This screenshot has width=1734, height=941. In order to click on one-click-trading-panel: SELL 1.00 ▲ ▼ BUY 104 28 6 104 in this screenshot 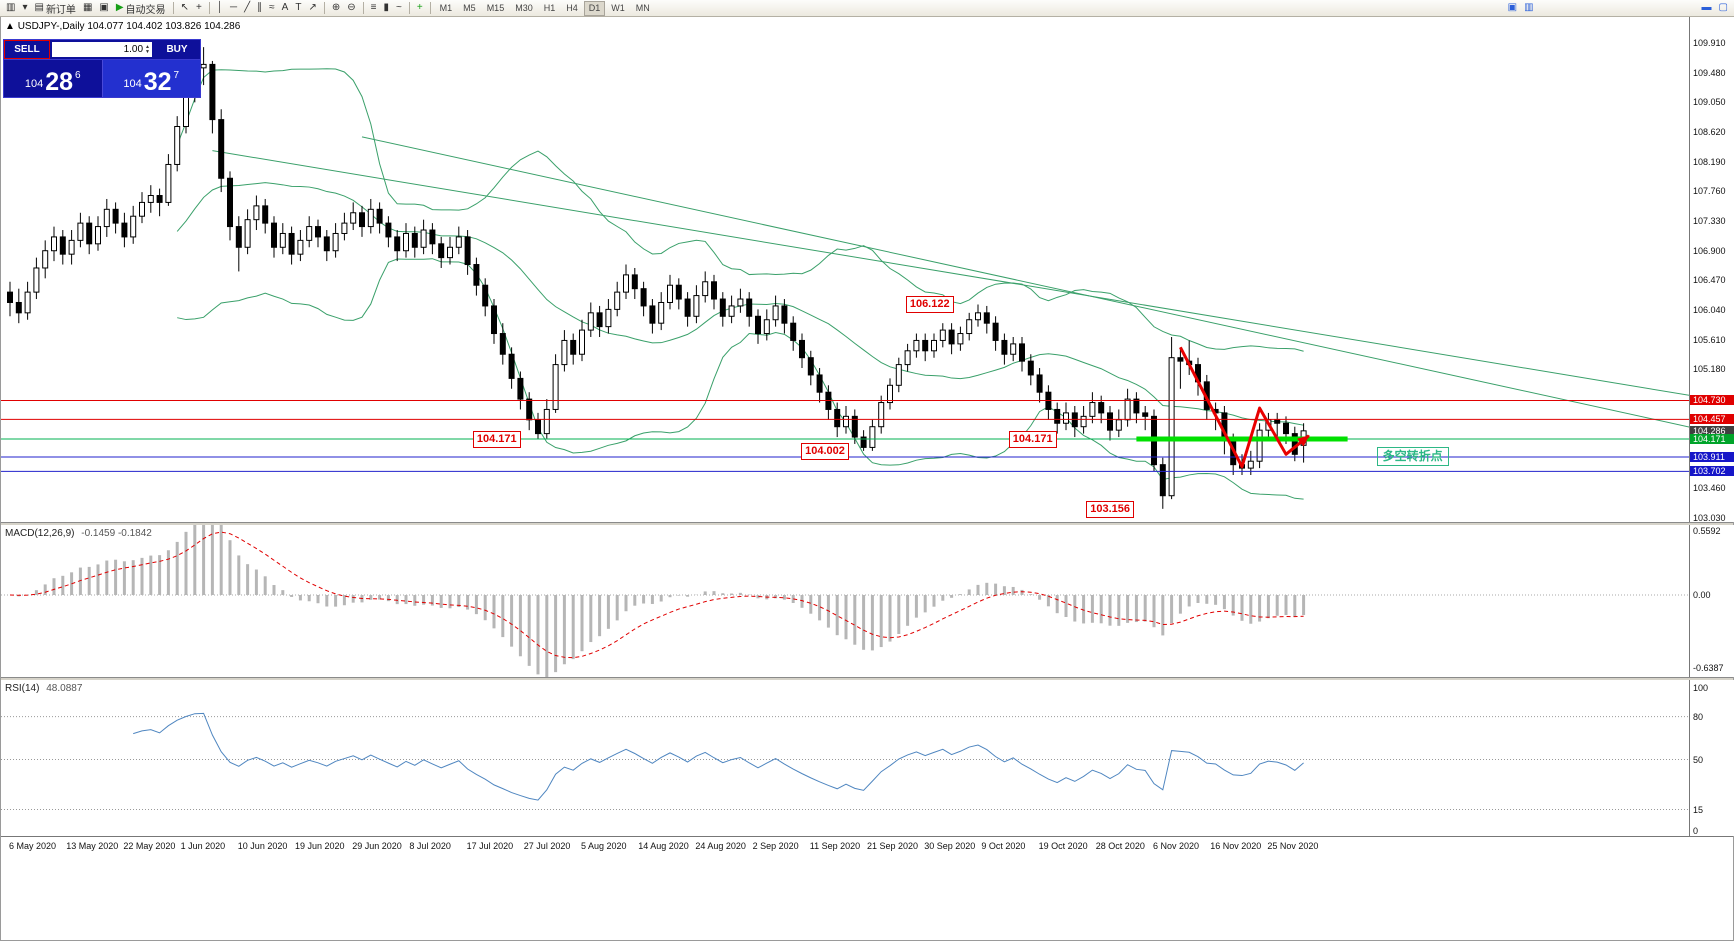, I will do `click(102, 68)`.